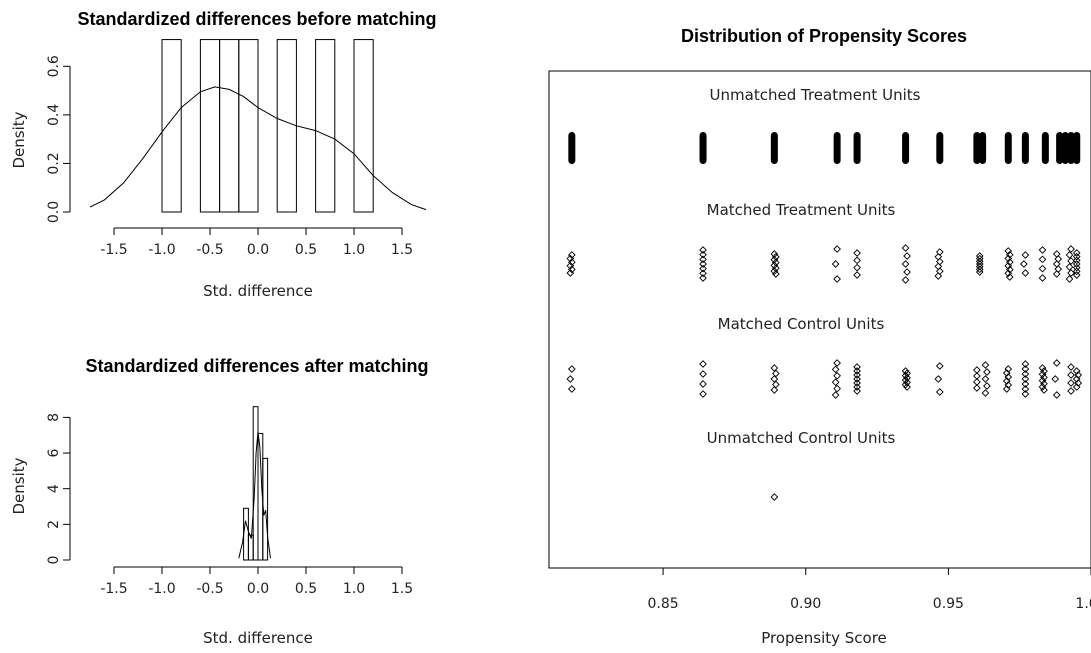 The width and height of the screenshot is (1091, 653). Describe the element at coordinates (54, 524) in the screenshot. I see `y-tick-label: 2` at that location.